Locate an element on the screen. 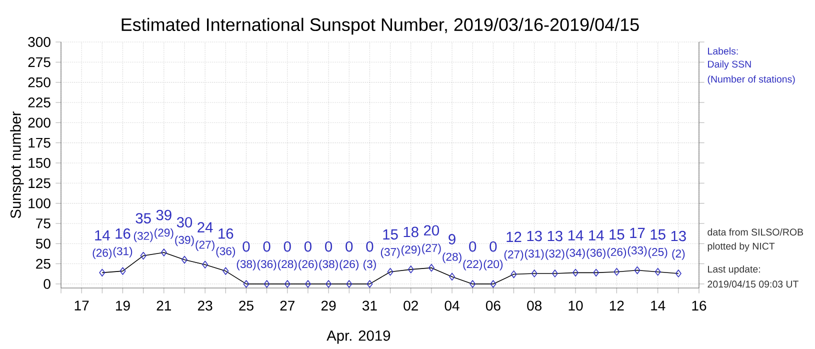 This screenshot has height=349, width=815. y-axis-title: Sunspot number is located at coordinates (17, 164).